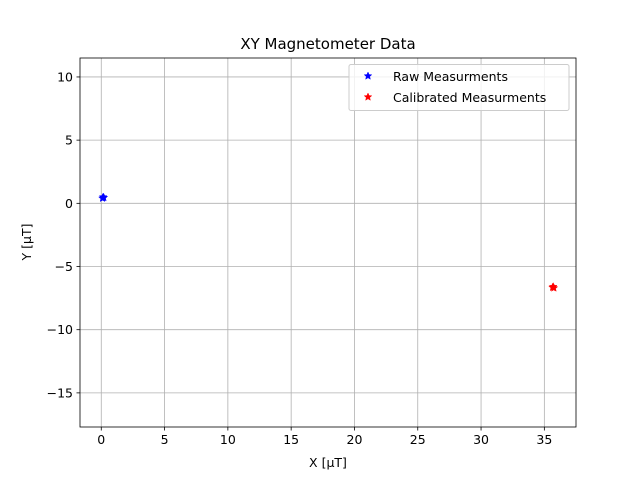 This screenshot has height=480, width=640. I want to click on x-tick-label: 25, so click(418, 439).